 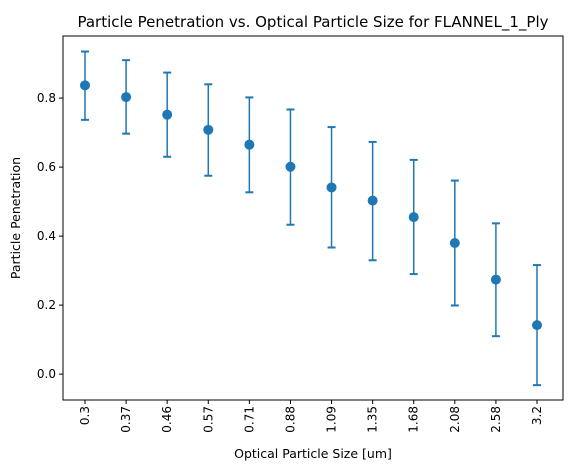 I want to click on y-tick-label: 0.0, so click(x=46, y=374).